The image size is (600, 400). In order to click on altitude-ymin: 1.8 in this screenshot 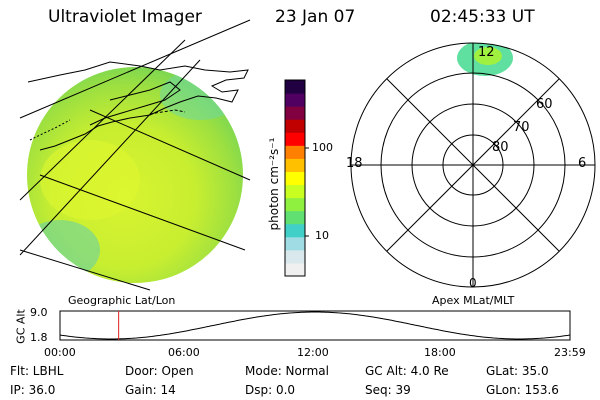, I will do `click(39, 337)`.